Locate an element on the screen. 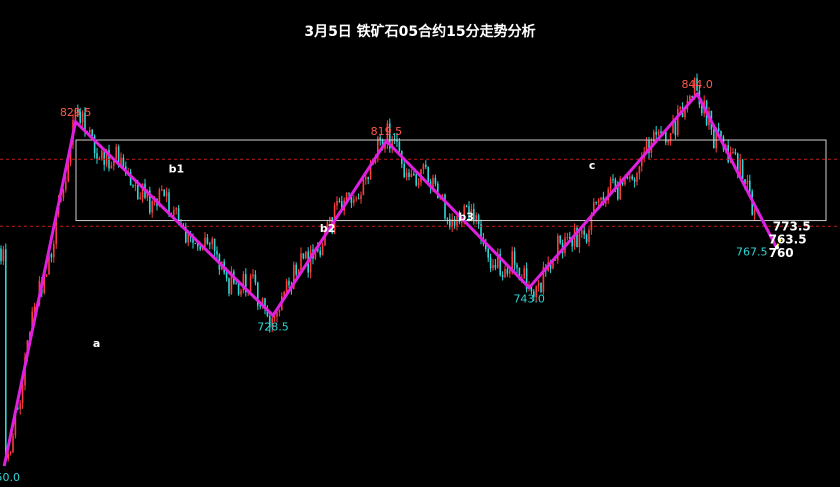  wave-label: a is located at coordinates (96, 343).